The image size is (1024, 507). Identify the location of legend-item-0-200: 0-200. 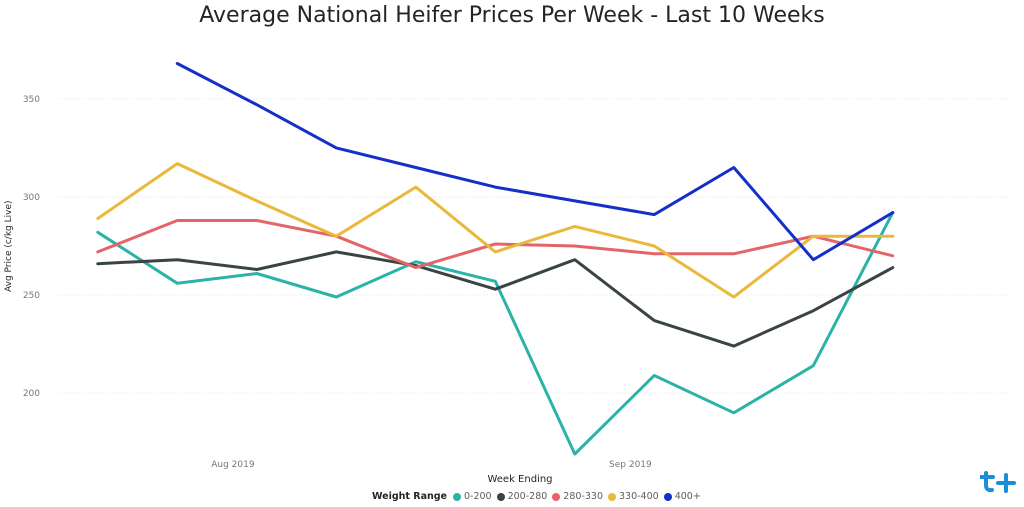
(472, 496).